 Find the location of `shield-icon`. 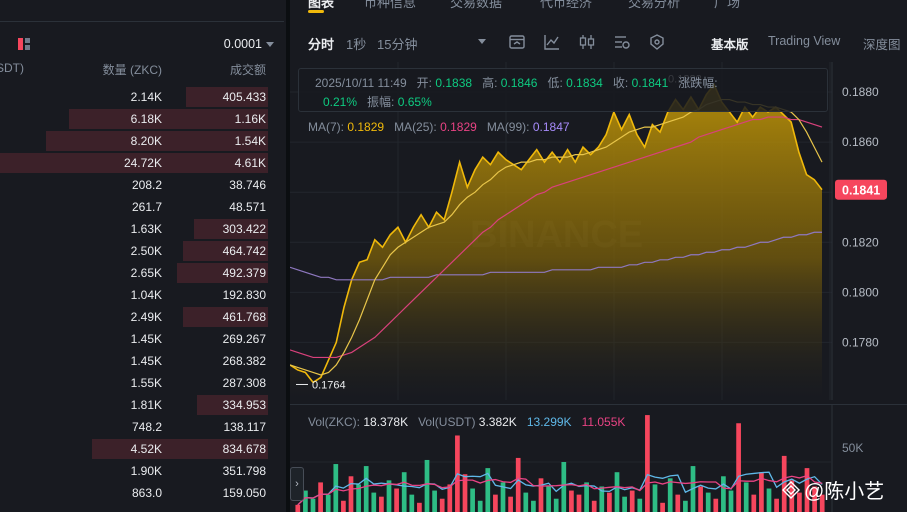

shield-icon is located at coordinates (657, 42).